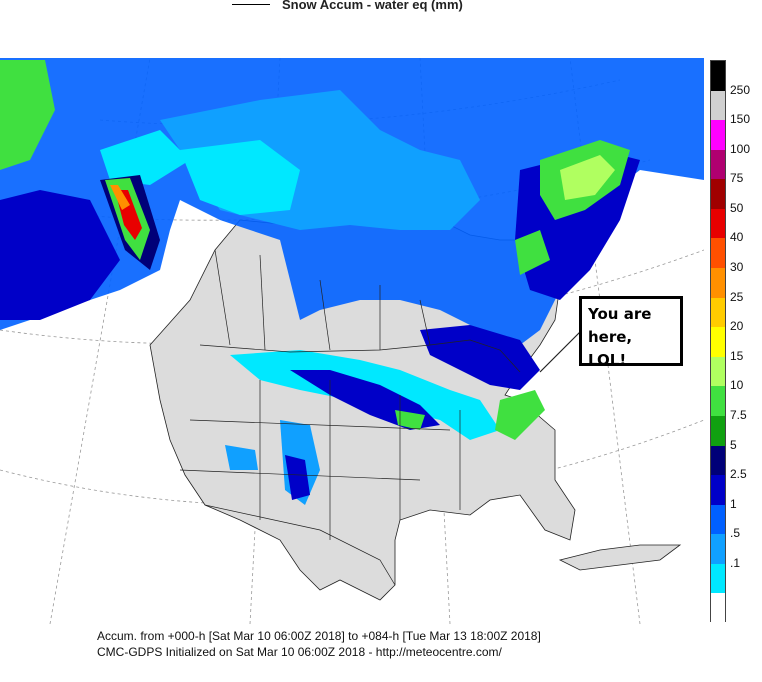 The height and width of the screenshot is (682, 762). I want to click on colorbar-tick-label: 75, so click(737, 178).